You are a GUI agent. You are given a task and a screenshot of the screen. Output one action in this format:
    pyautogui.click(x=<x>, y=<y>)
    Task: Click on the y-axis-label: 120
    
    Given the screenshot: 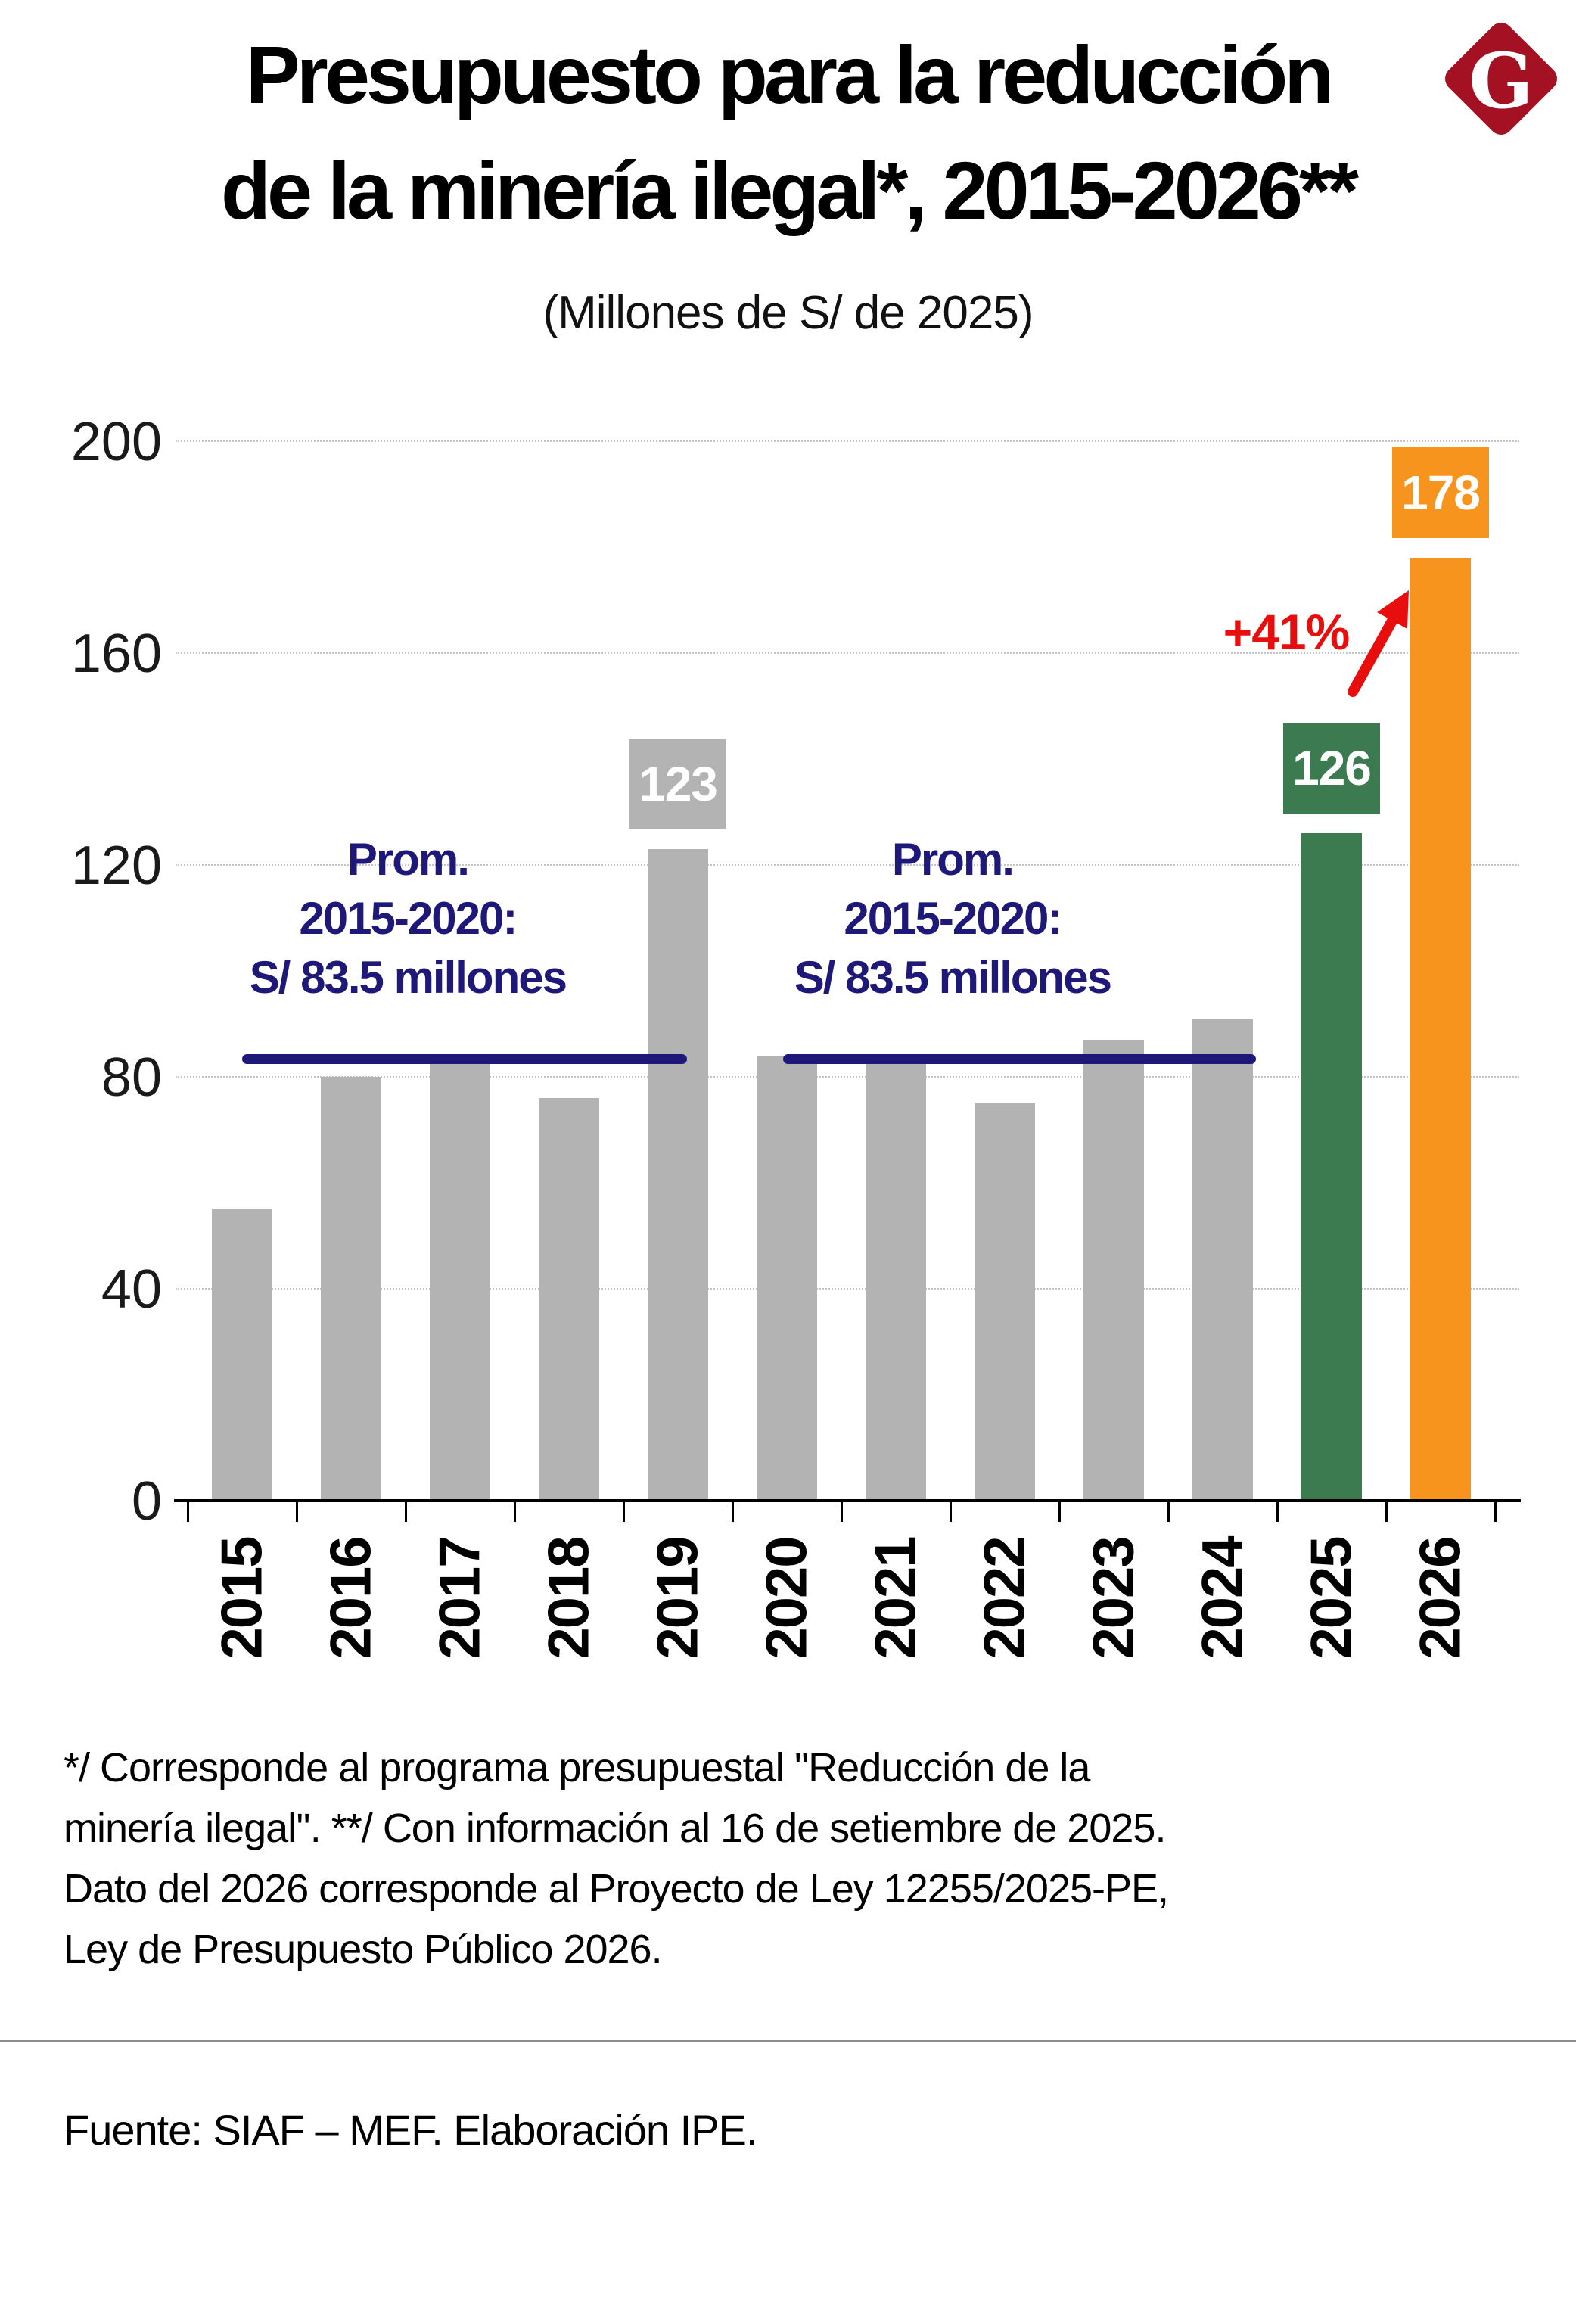 What is the action you would take?
    pyautogui.click(x=116, y=865)
    